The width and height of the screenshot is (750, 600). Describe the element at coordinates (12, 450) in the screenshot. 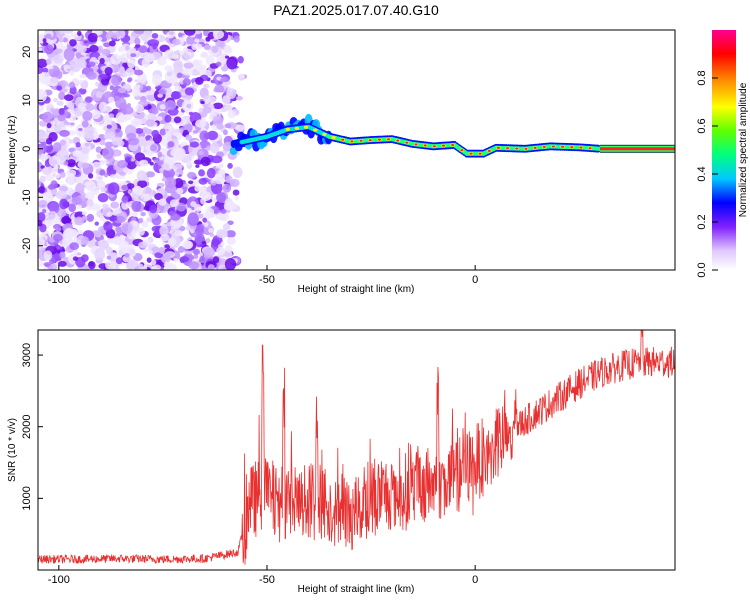

I see `snr-ylabel: SNR (10 * v/v)` at that location.